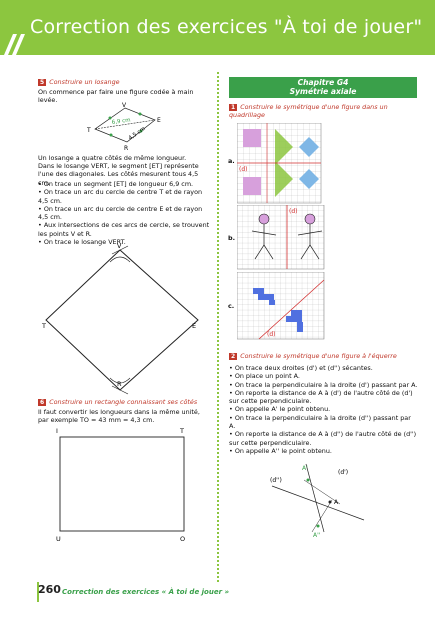 The image size is (435, 619). What do you see at coordinates (124, 242) in the screenshot?
I see `ex5-step: On trace le losange VERT.` at bounding box center [124, 242].